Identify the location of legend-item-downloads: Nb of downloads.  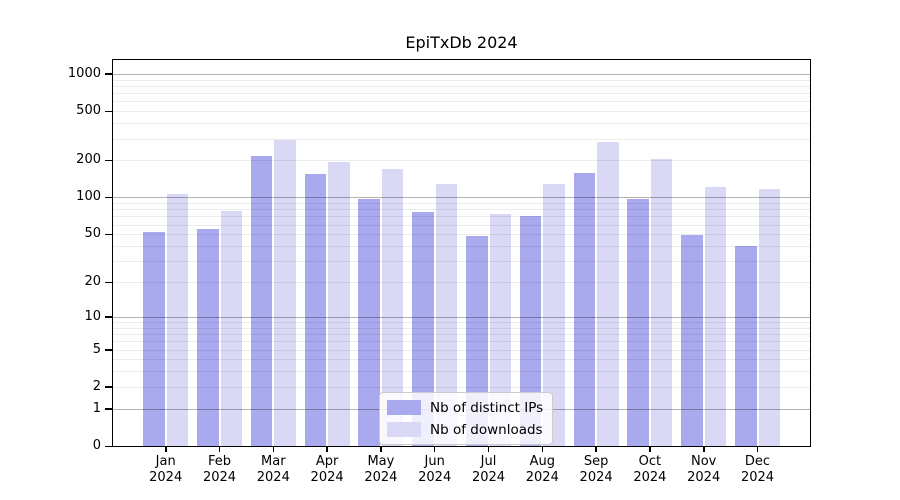
(465, 429).